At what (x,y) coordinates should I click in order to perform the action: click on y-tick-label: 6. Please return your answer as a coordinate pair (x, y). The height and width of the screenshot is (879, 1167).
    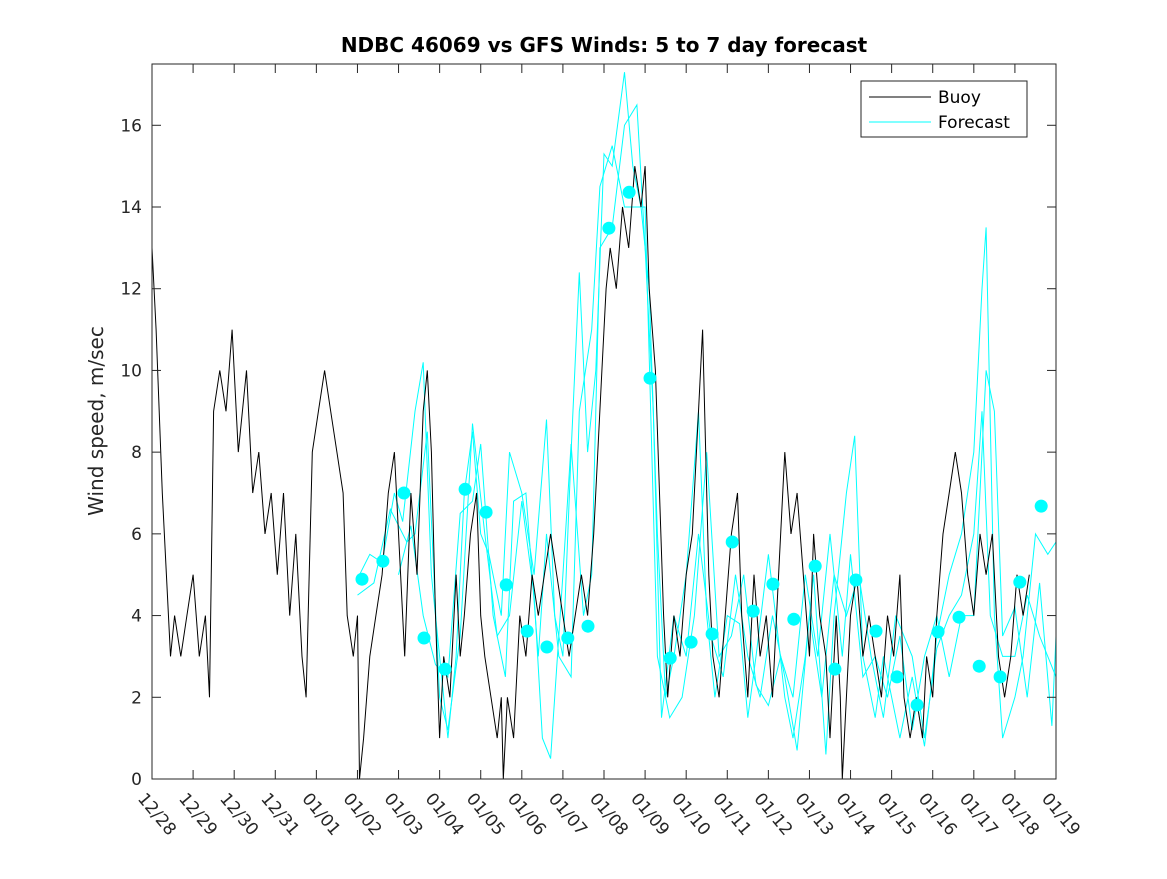
    Looking at the image, I should click on (136, 535).